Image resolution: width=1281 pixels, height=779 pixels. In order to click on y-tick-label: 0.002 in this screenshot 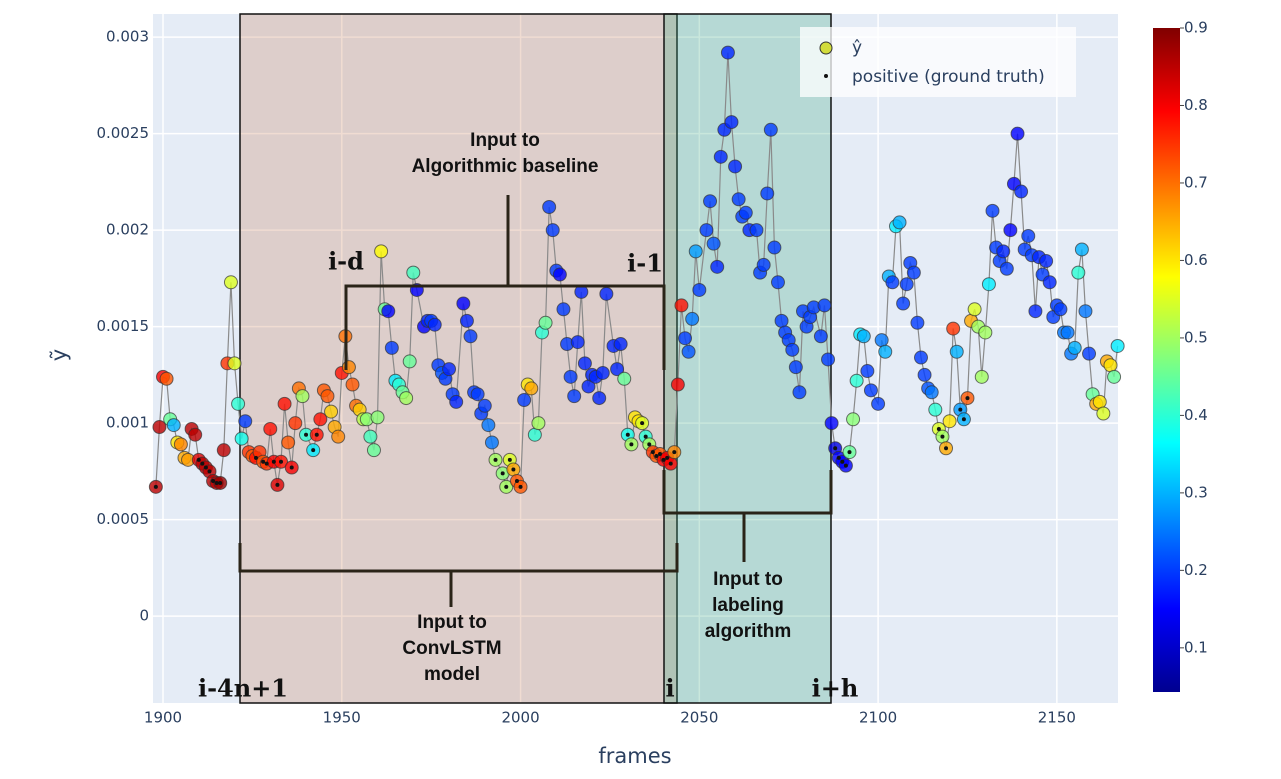, I will do `click(127, 230)`.